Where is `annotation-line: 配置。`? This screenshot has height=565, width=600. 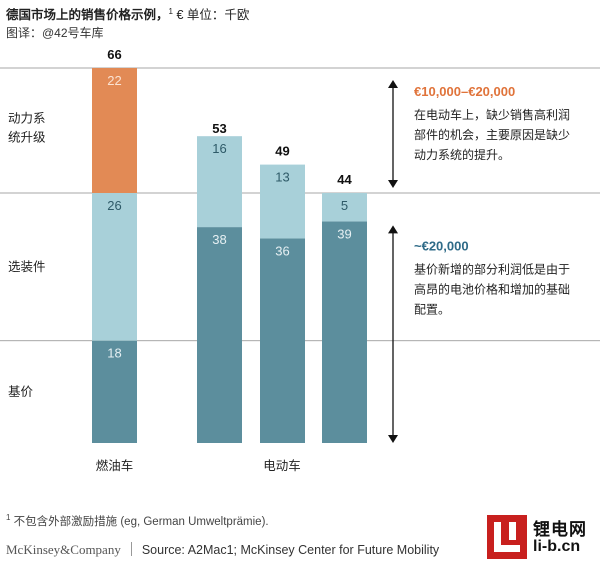 annotation-line: 配置。 is located at coordinates (432, 309).